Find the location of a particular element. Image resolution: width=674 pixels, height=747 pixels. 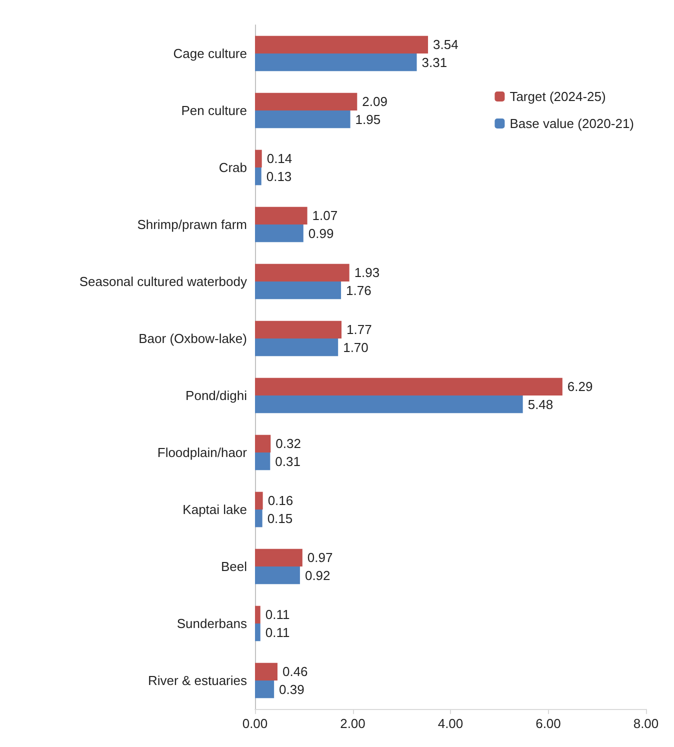

legend-label: Base value (2020-21) is located at coordinates (572, 123).